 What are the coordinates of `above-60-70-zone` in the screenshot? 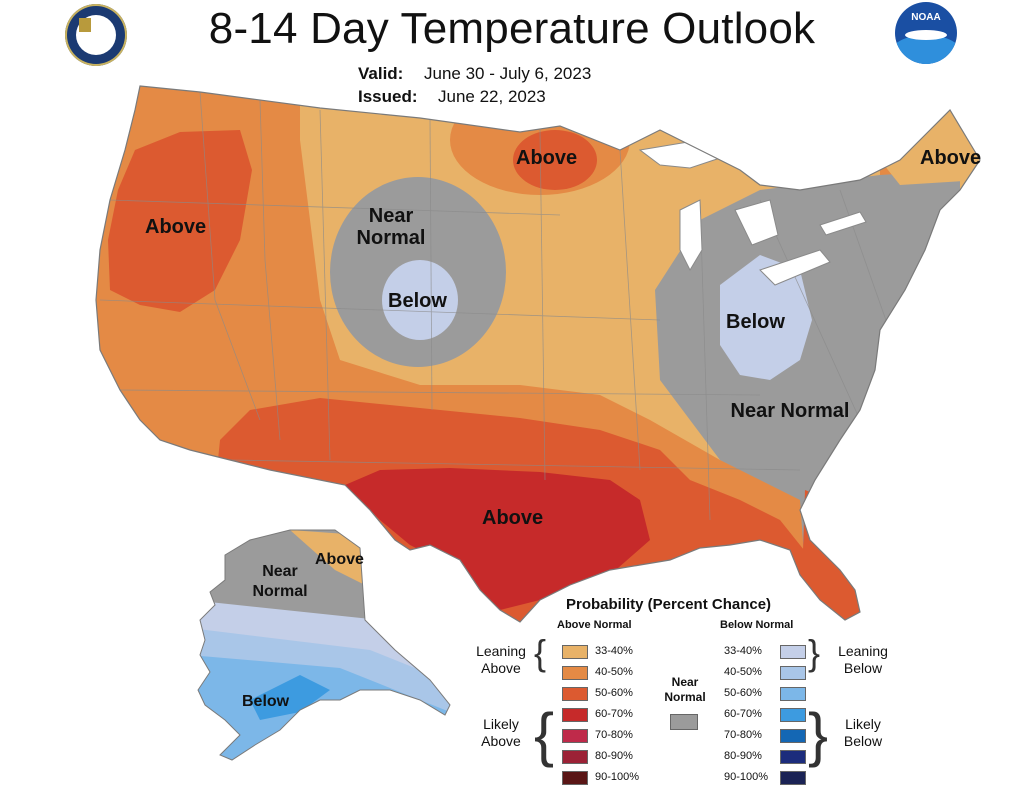 It's located at (497, 539).